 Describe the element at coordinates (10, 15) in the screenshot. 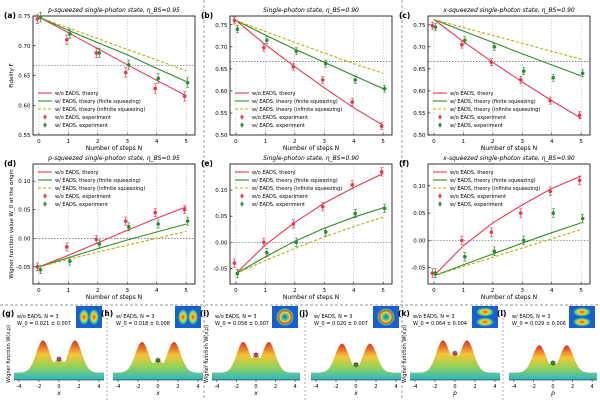

I see `panel-label: (a)` at that location.